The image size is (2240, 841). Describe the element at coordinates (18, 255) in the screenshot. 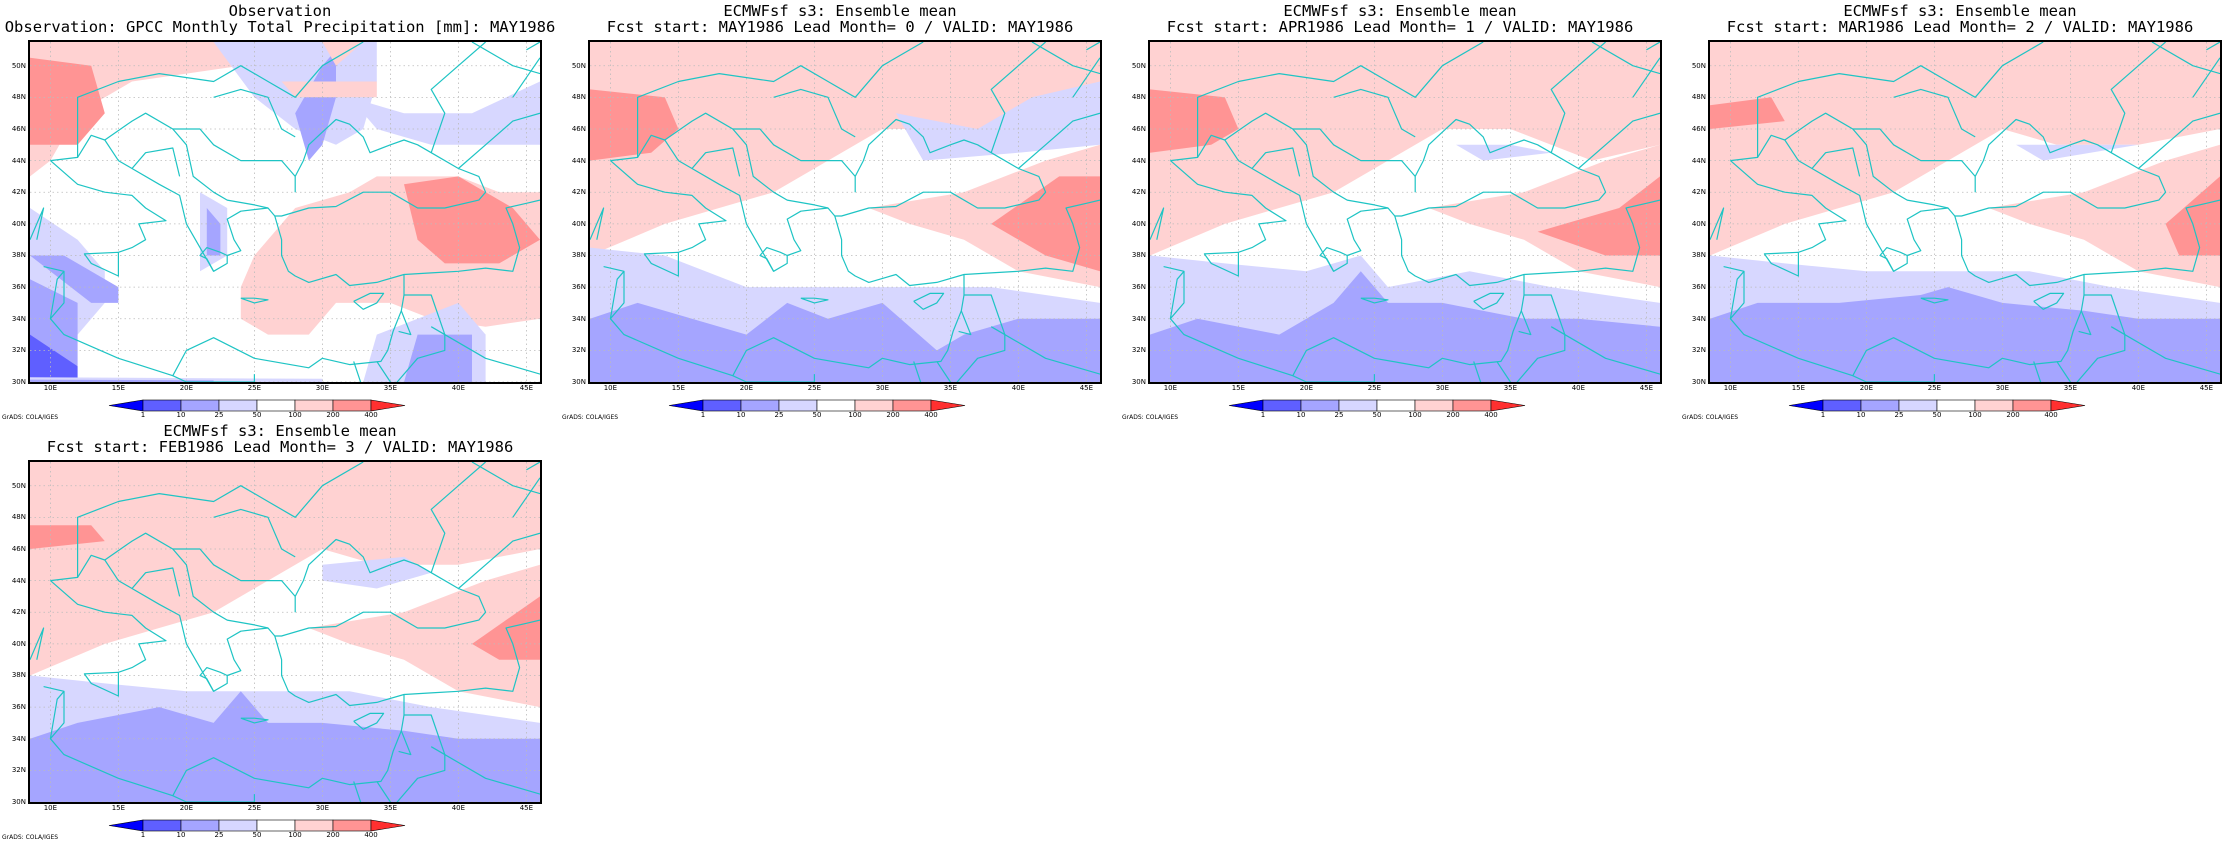

I see `lat-tick-label: 38N` at that location.